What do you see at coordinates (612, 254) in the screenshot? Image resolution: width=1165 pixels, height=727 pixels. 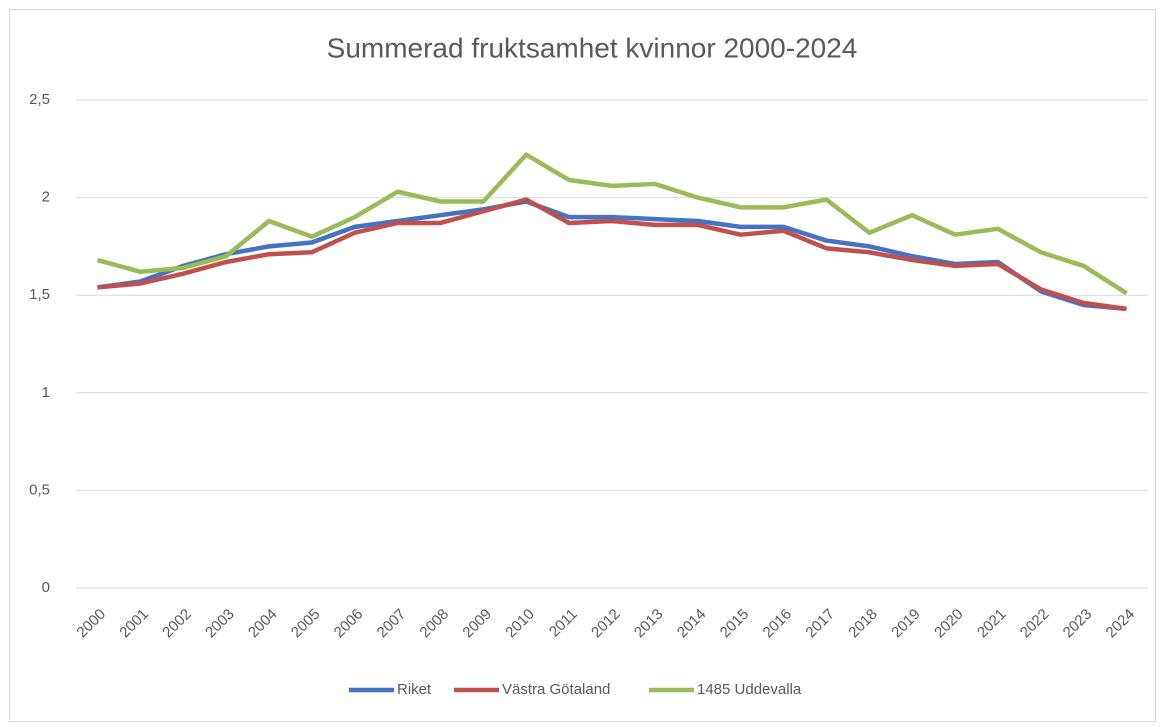 I see `series-line` at bounding box center [612, 254].